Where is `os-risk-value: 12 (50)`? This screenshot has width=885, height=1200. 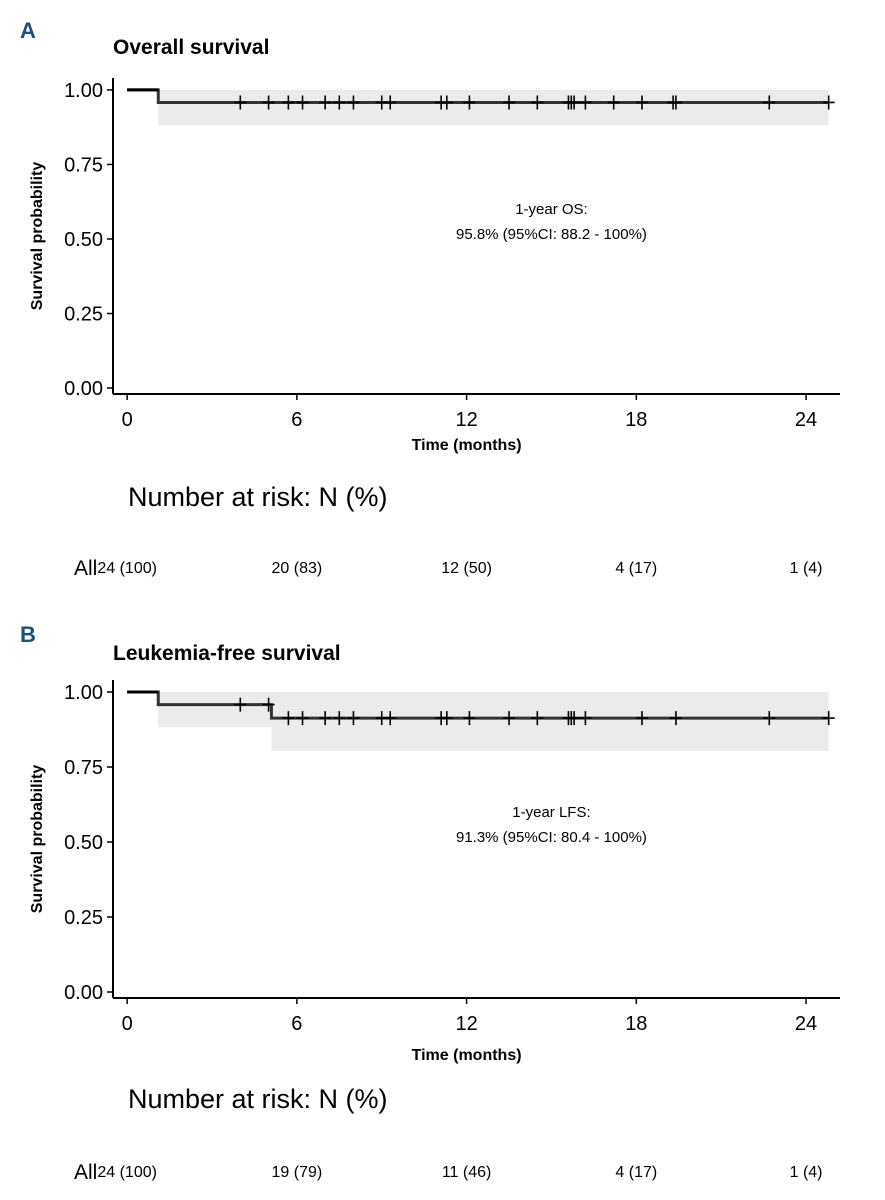
os-risk-value: 12 (50) is located at coordinates (466, 568).